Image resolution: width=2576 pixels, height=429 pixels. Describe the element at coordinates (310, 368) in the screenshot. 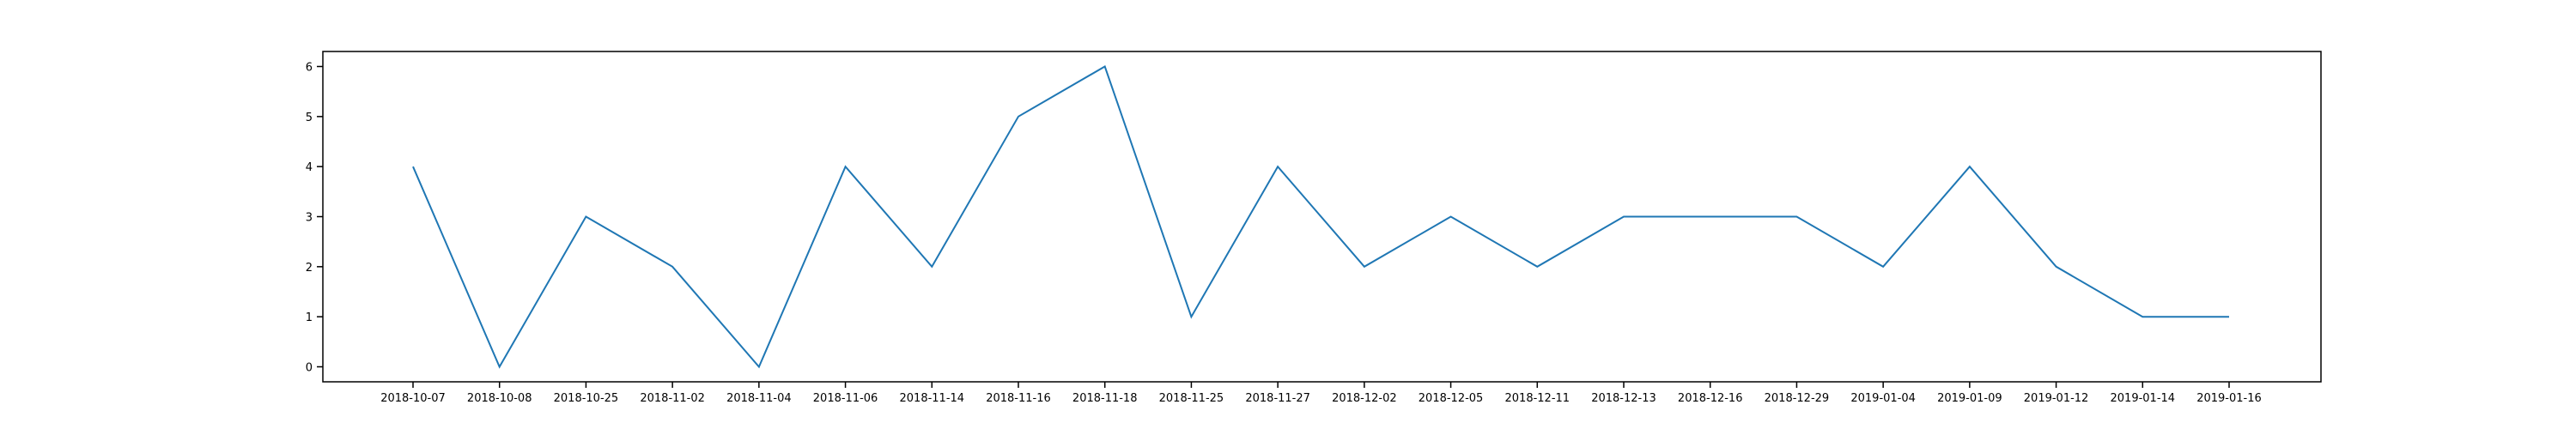

I see `y-tick-label: 0` at that location.